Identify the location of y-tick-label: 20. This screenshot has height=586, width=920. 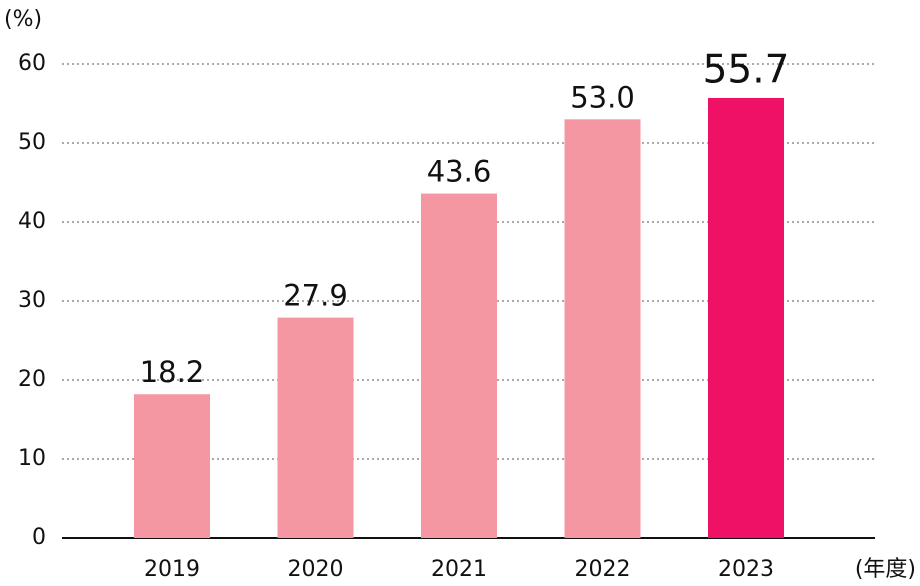
(32, 379).